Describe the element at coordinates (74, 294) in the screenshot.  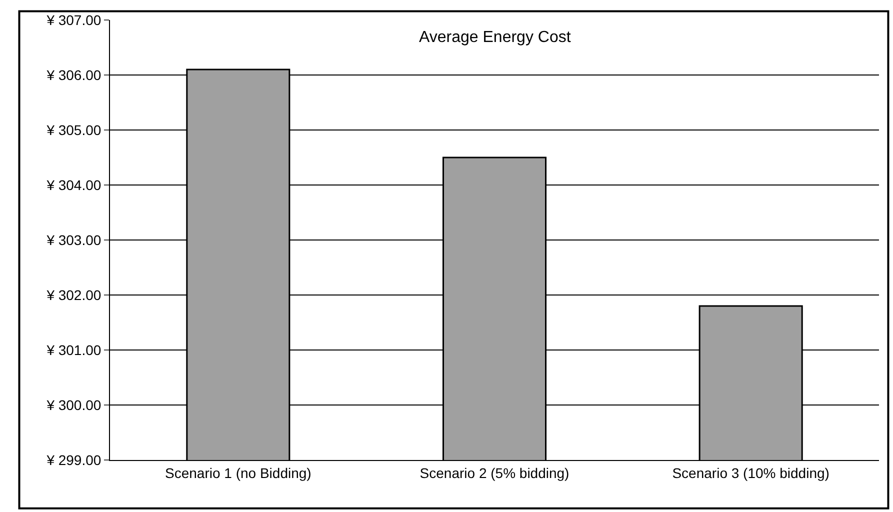
I see `y-tick-label: ¥ 302.00` at that location.